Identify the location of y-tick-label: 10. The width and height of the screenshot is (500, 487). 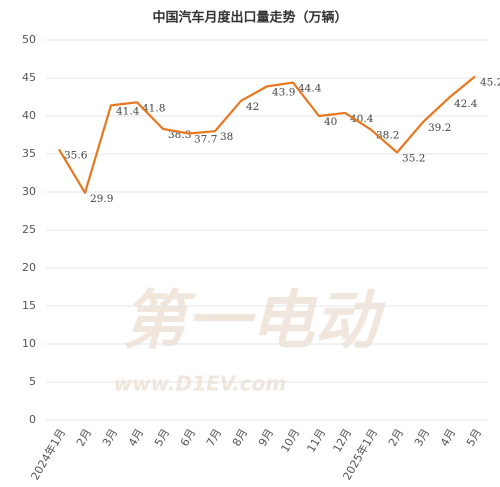
(29, 343).